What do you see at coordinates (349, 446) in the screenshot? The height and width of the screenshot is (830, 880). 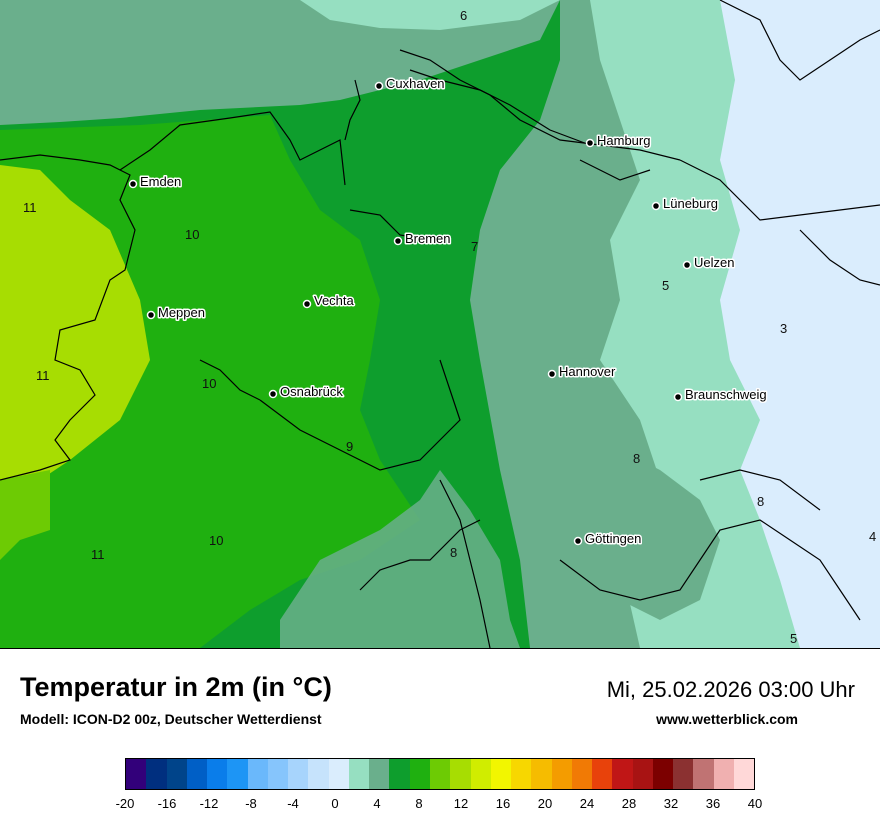 I see `isoline-label: 9` at bounding box center [349, 446].